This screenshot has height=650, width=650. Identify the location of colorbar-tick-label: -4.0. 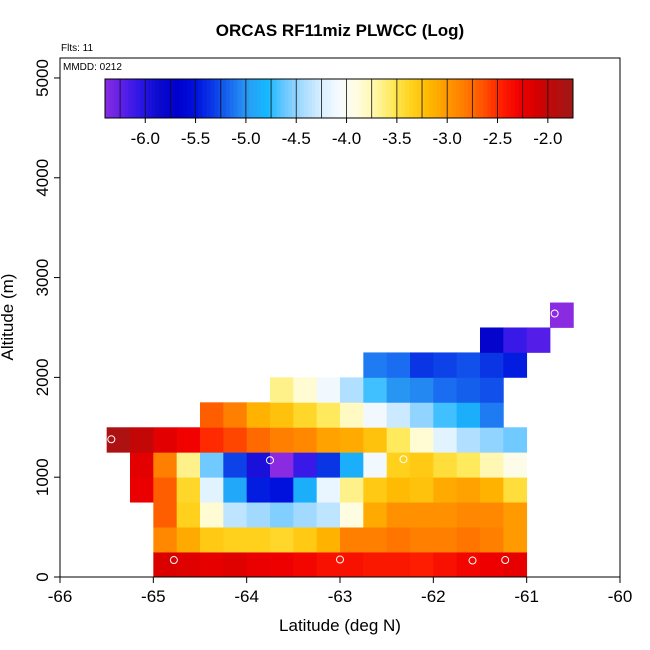
(346, 138).